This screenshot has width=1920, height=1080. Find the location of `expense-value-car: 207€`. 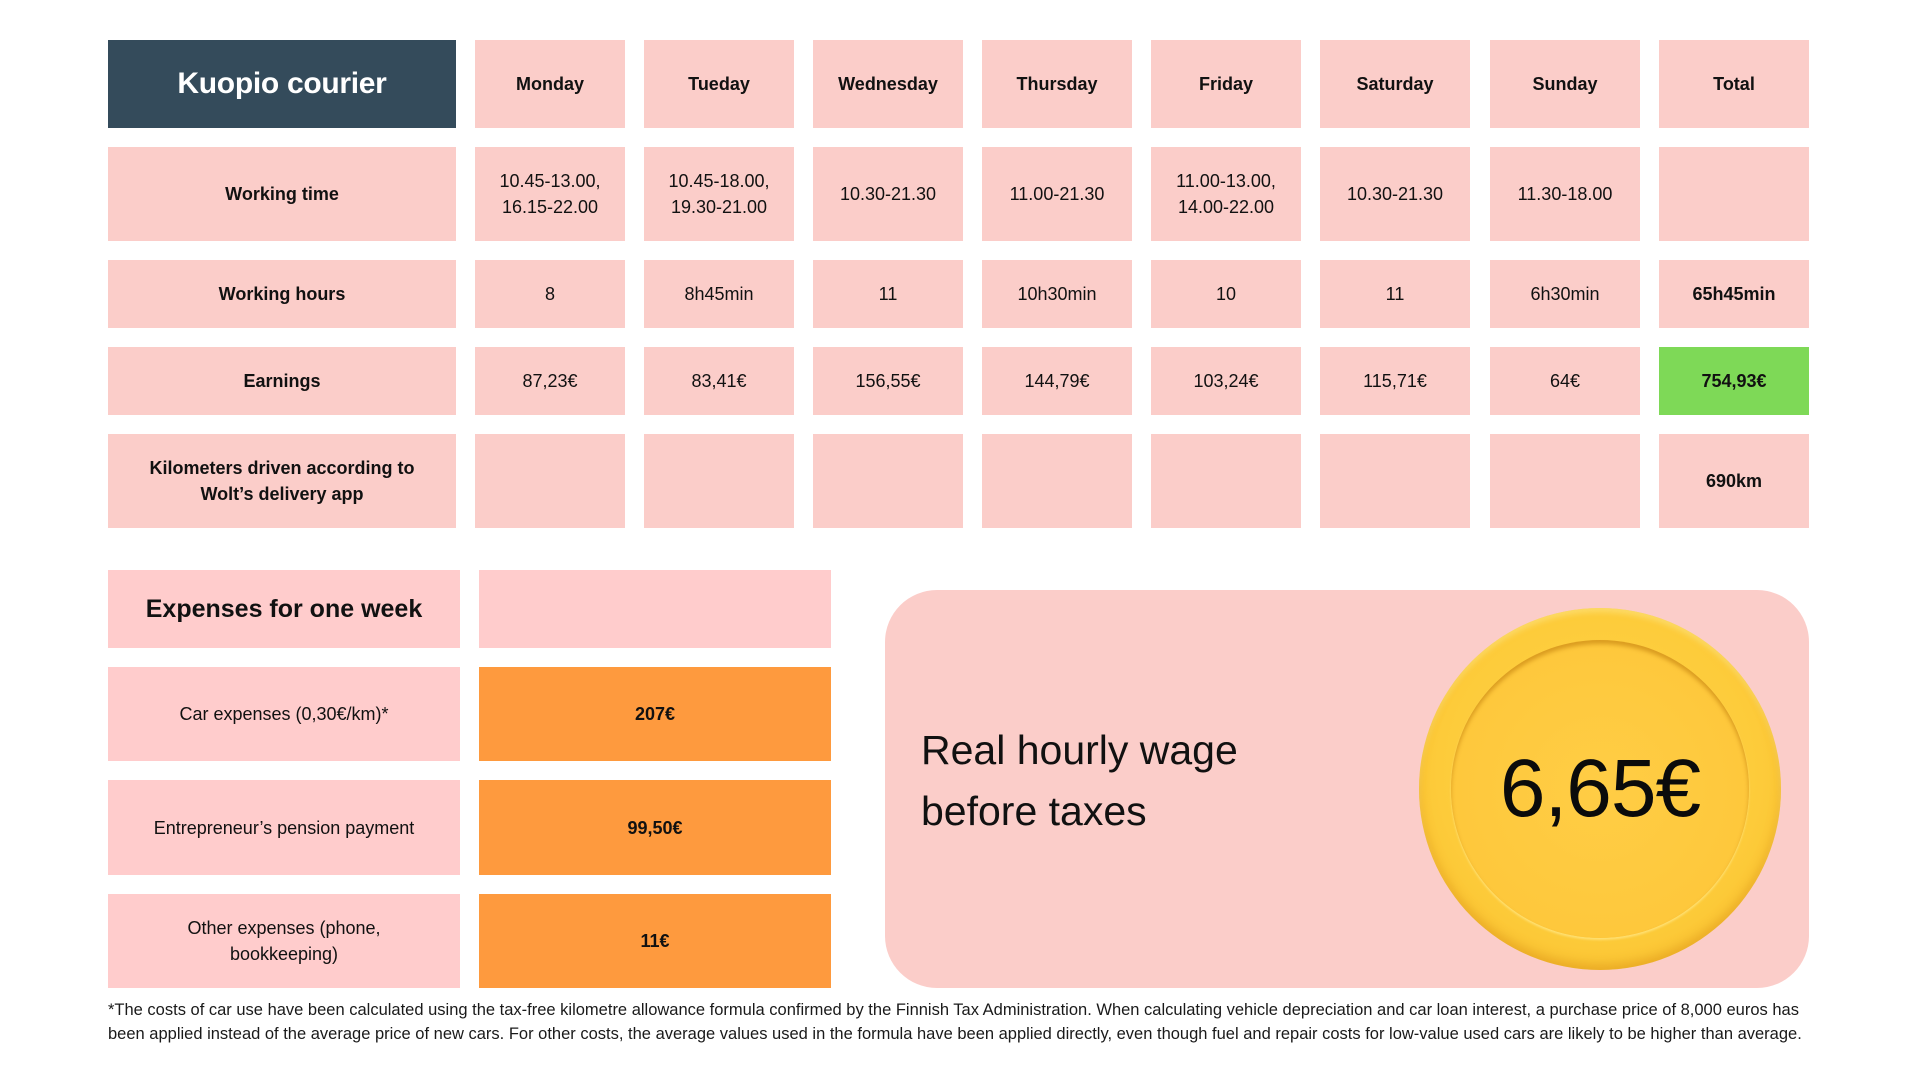

expense-value-car: 207€ is located at coordinates (655, 714).